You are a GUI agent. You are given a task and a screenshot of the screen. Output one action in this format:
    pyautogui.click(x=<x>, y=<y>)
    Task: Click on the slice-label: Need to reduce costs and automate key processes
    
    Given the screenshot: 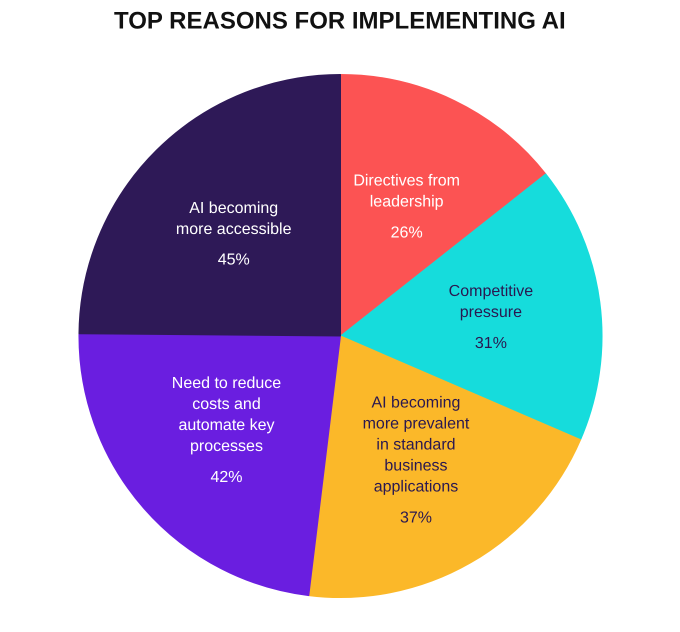 What is the action you would take?
    pyautogui.click(x=227, y=415)
    